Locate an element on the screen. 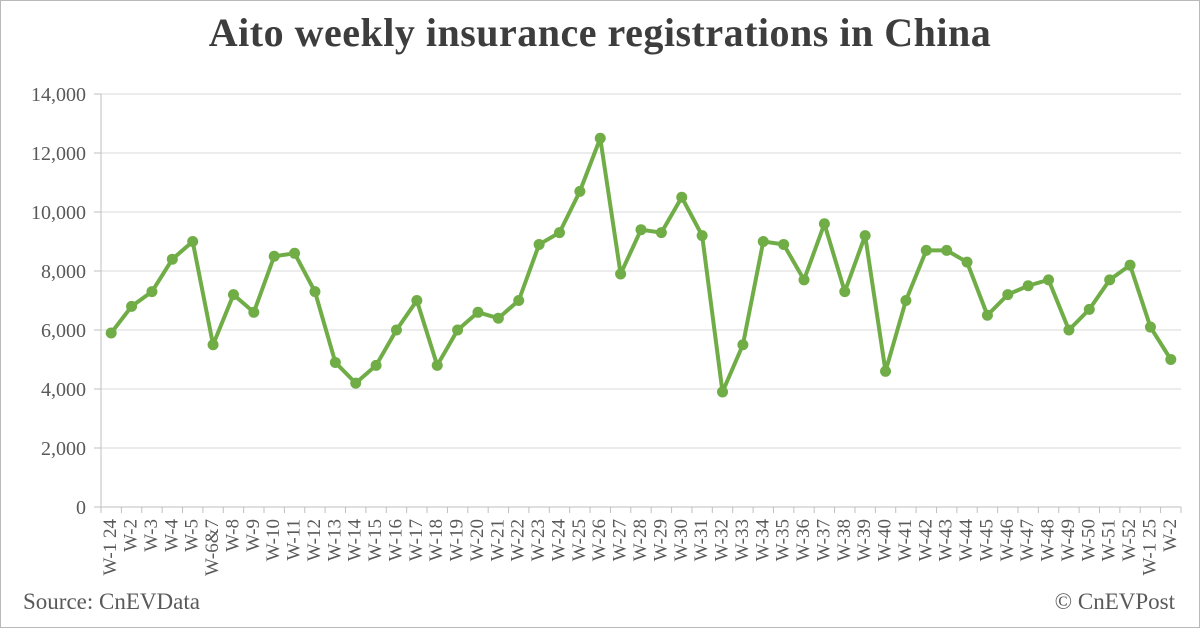  x-axis-ticks is located at coordinates (641, 510).